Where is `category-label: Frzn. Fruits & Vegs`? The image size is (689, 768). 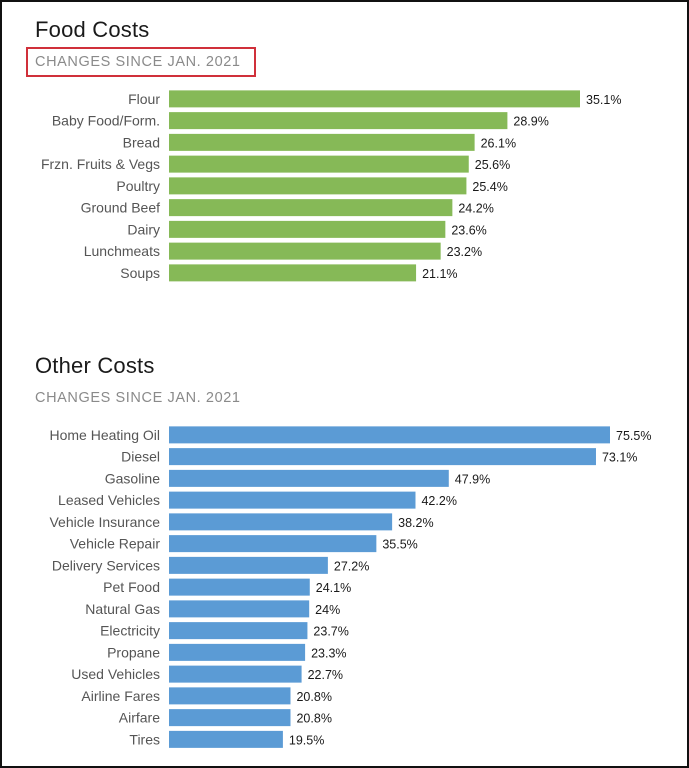
category-label: Frzn. Fruits & Vegs is located at coordinates (100, 164).